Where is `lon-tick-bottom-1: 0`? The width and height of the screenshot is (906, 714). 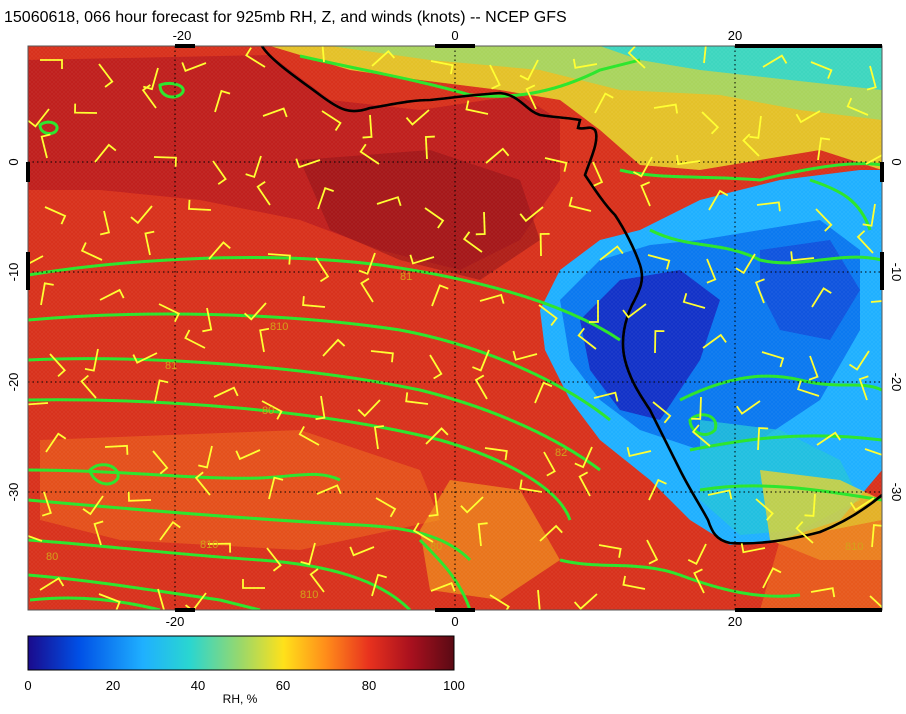 lon-tick-bottom-1: 0 is located at coordinates (454, 621).